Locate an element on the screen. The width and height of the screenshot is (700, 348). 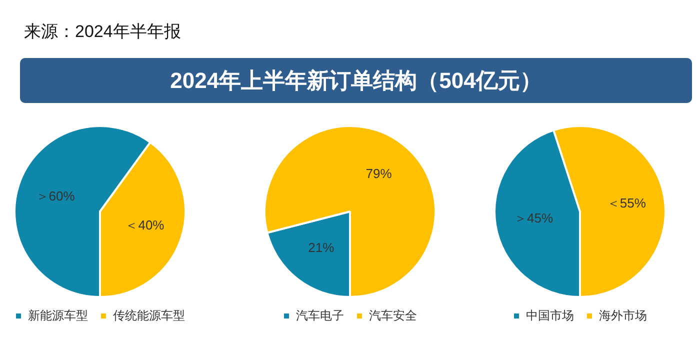
data-label: ＞45% is located at coordinates (534, 218).